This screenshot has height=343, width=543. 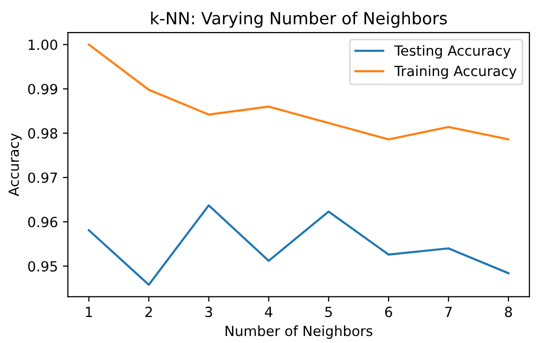 I want to click on y-tick-label: 0.97, so click(x=42, y=177).